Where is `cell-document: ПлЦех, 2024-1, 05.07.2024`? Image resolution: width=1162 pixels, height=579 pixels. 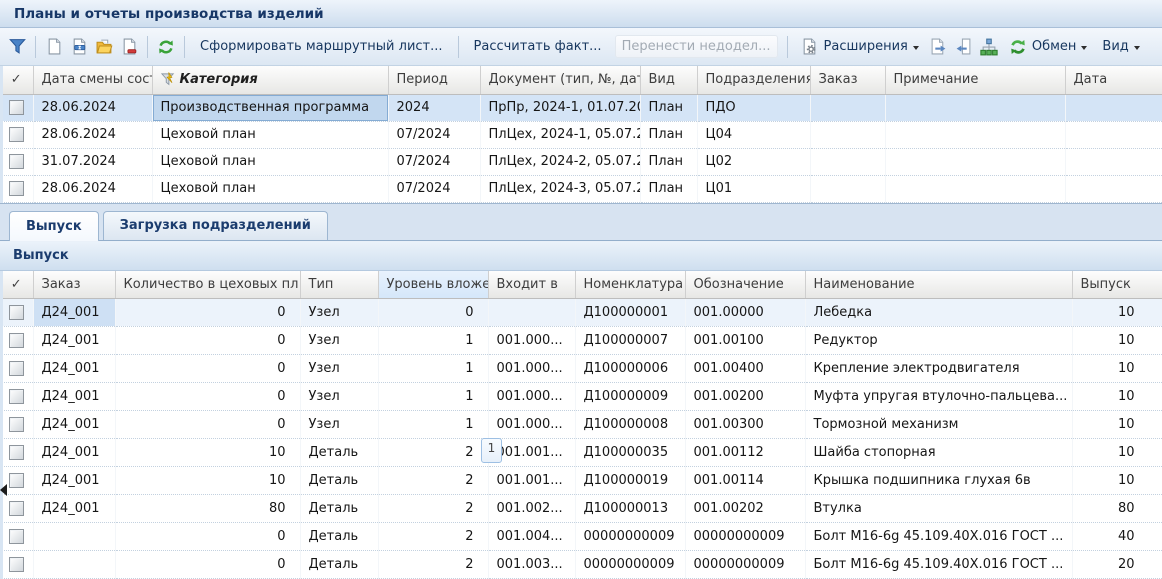 cell-document: ПлЦех, 2024-1, 05.07.2024 is located at coordinates (560, 134).